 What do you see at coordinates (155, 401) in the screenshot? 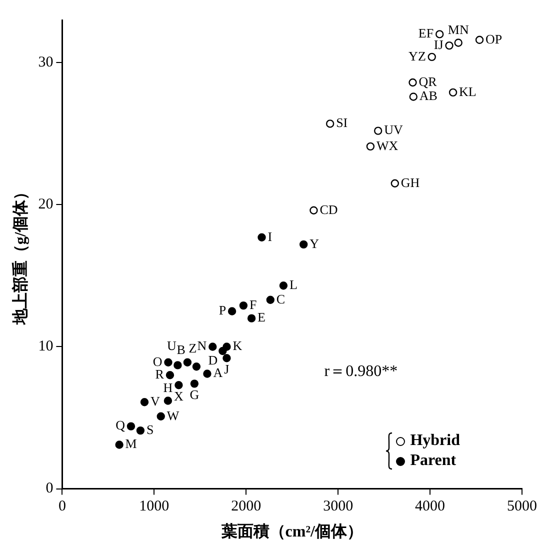
I see `annotation: V` at bounding box center [155, 401].